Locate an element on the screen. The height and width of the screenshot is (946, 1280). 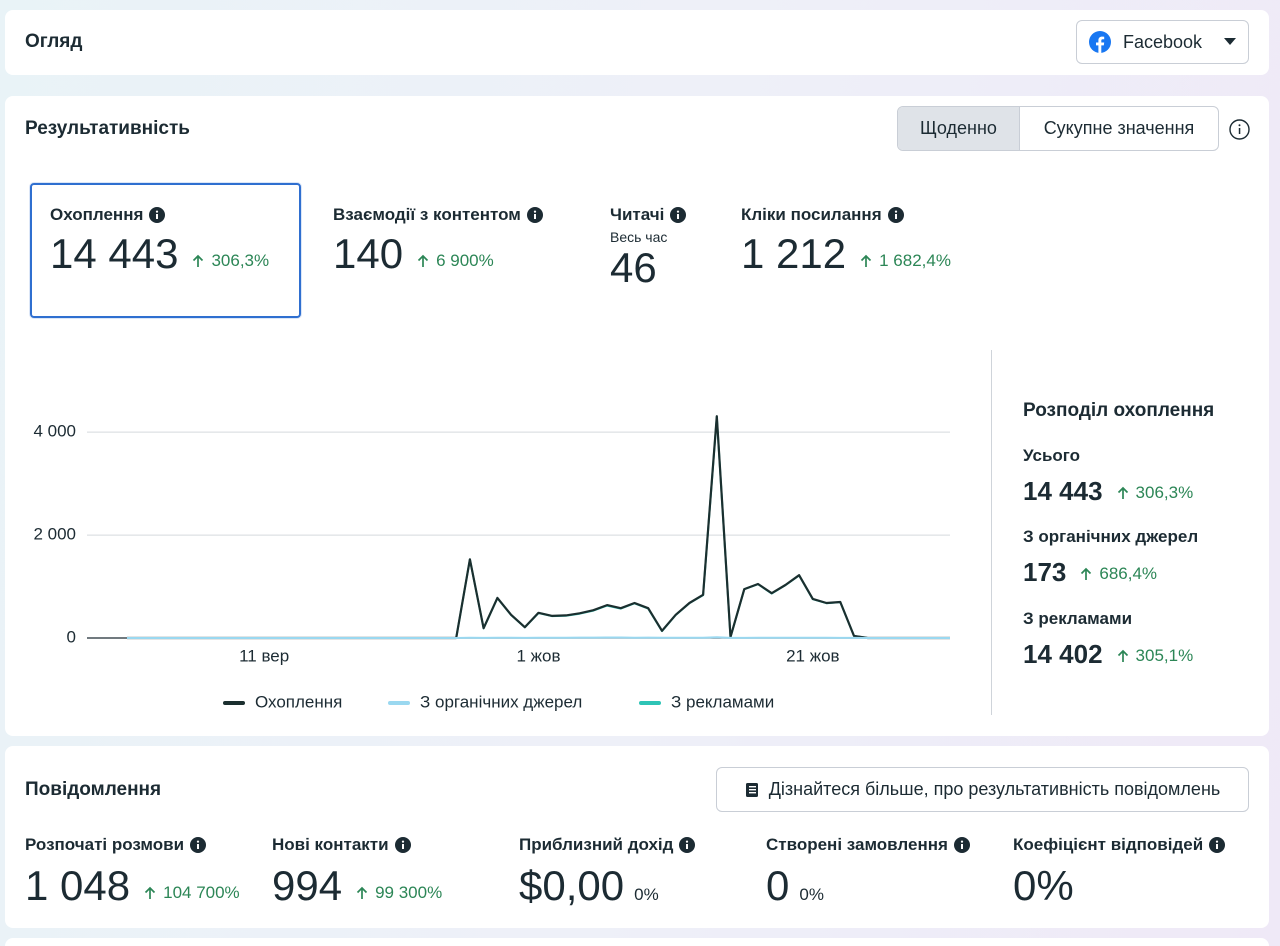
metric-change: 306,3% is located at coordinates (230, 261).